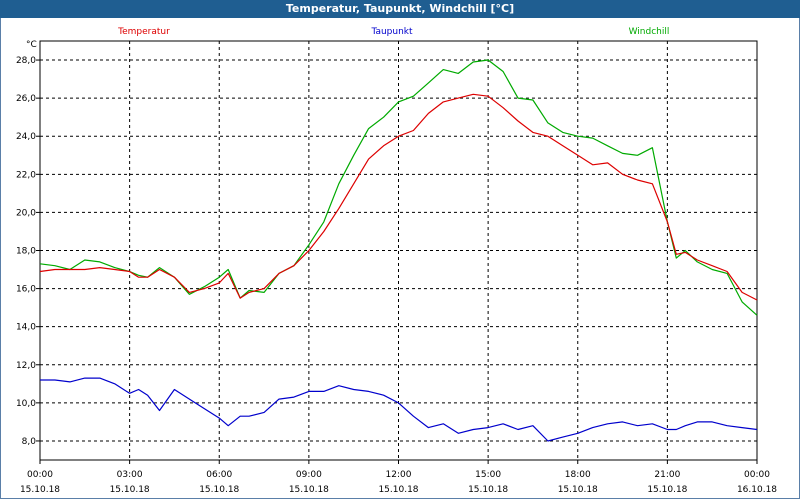 The image size is (800, 500). What do you see at coordinates (26, 366) in the screenshot?
I see `y-tick-label: 12,0` at bounding box center [26, 366].